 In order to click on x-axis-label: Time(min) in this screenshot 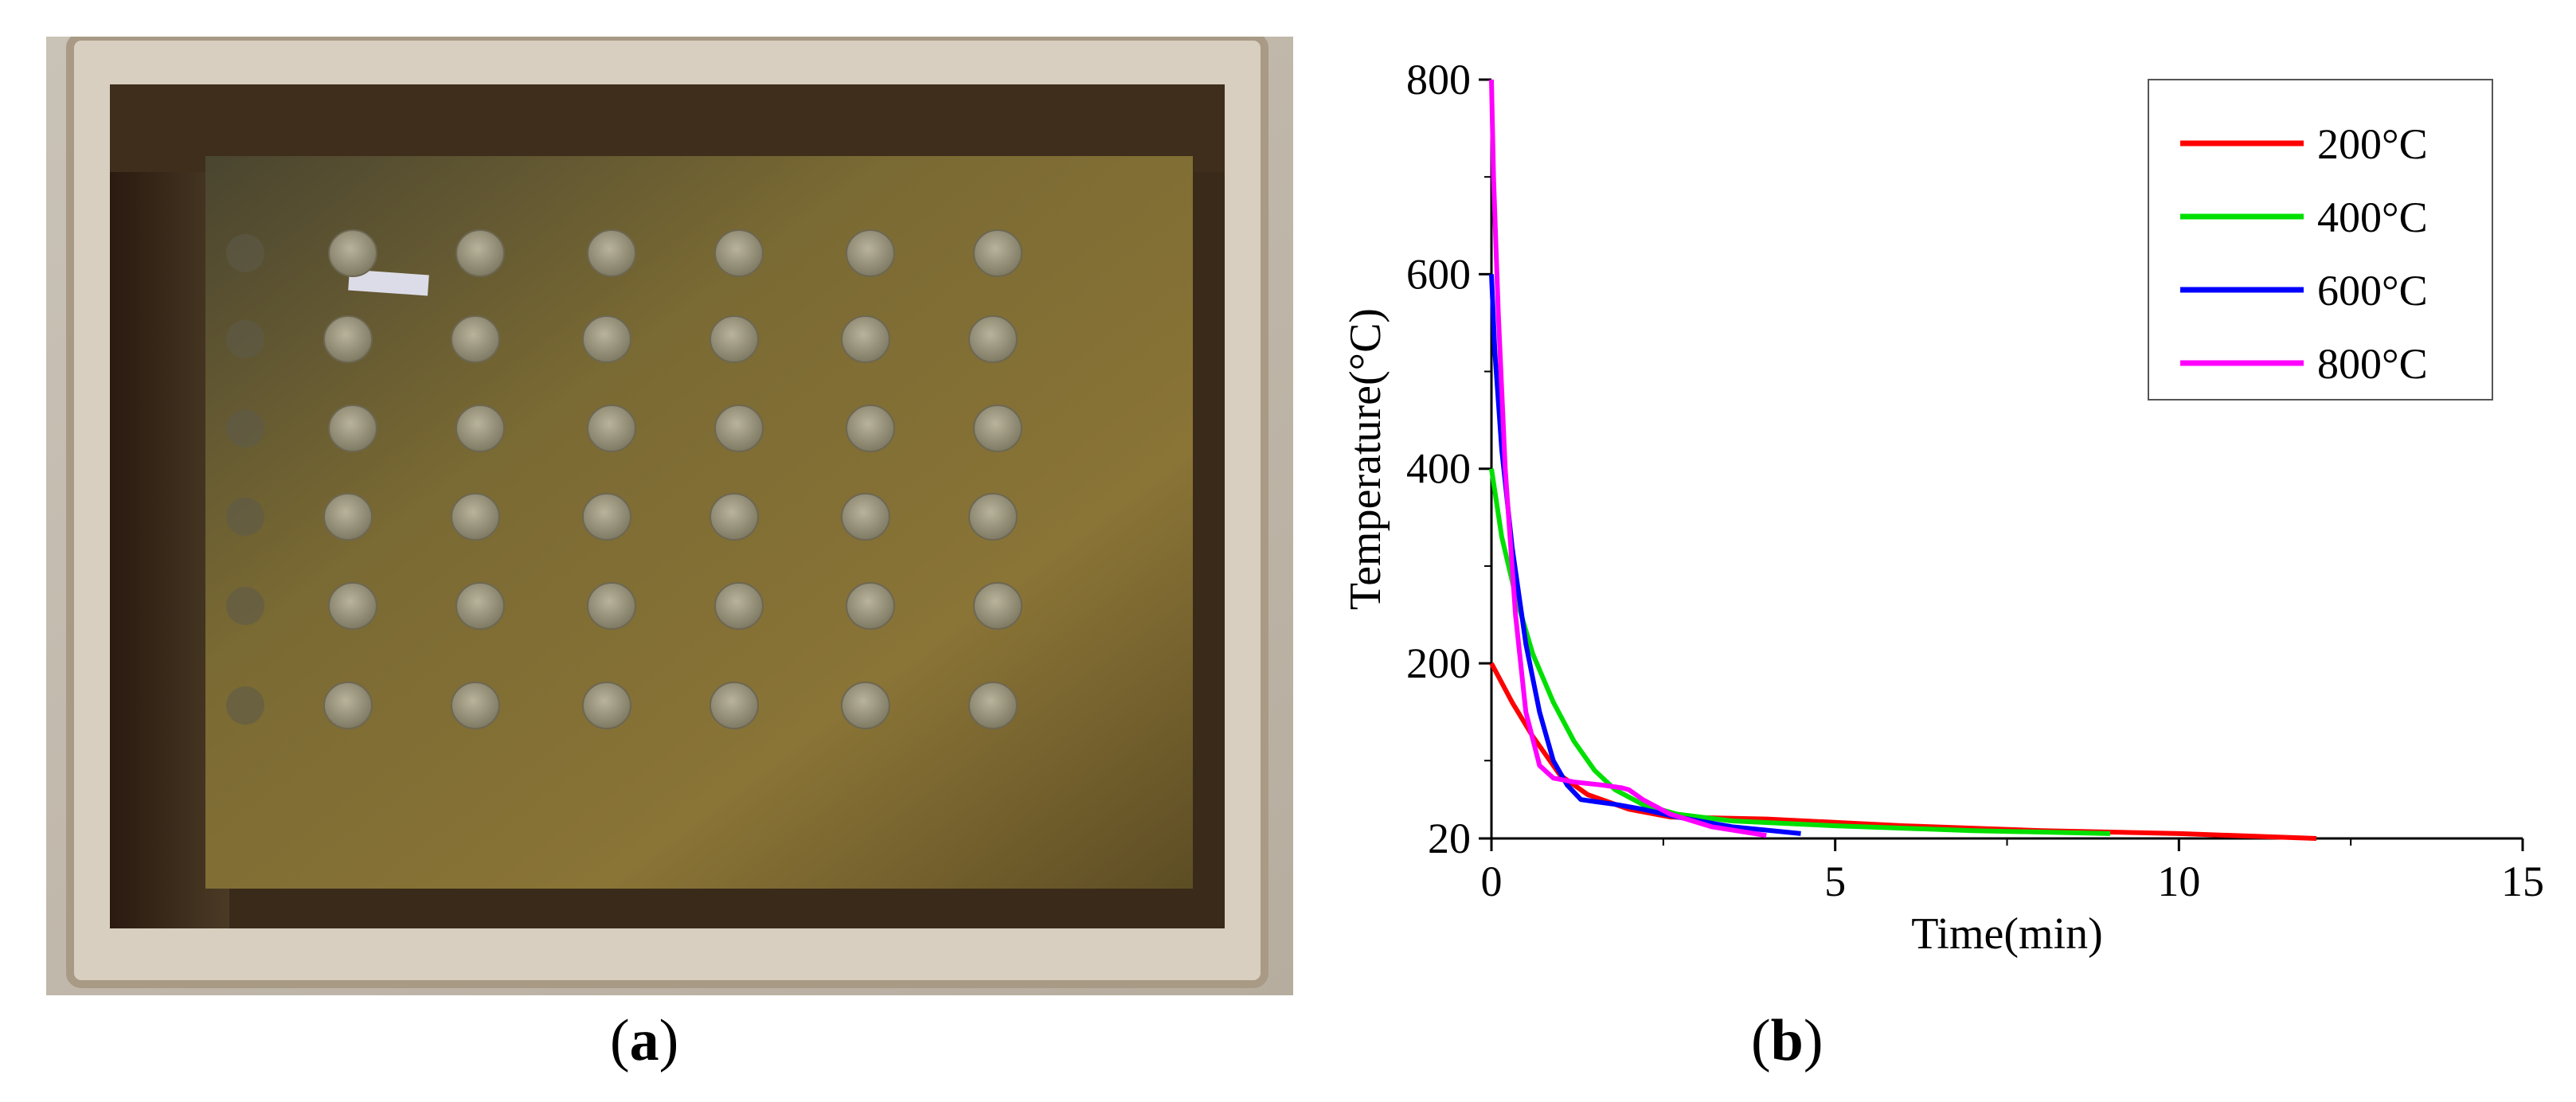, I will do `click(2007, 934)`.